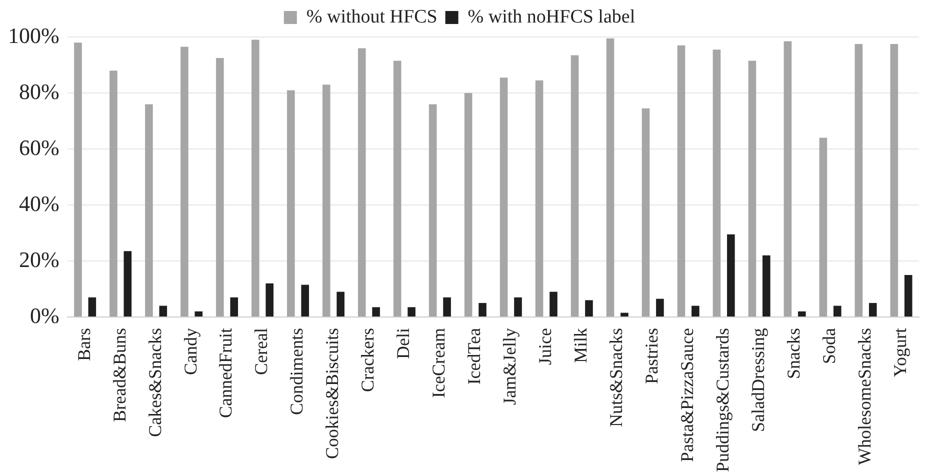 This screenshot has height=475, width=929. Describe the element at coordinates (34, 35) in the screenshot. I see `y-tick-label: 100%` at that location.